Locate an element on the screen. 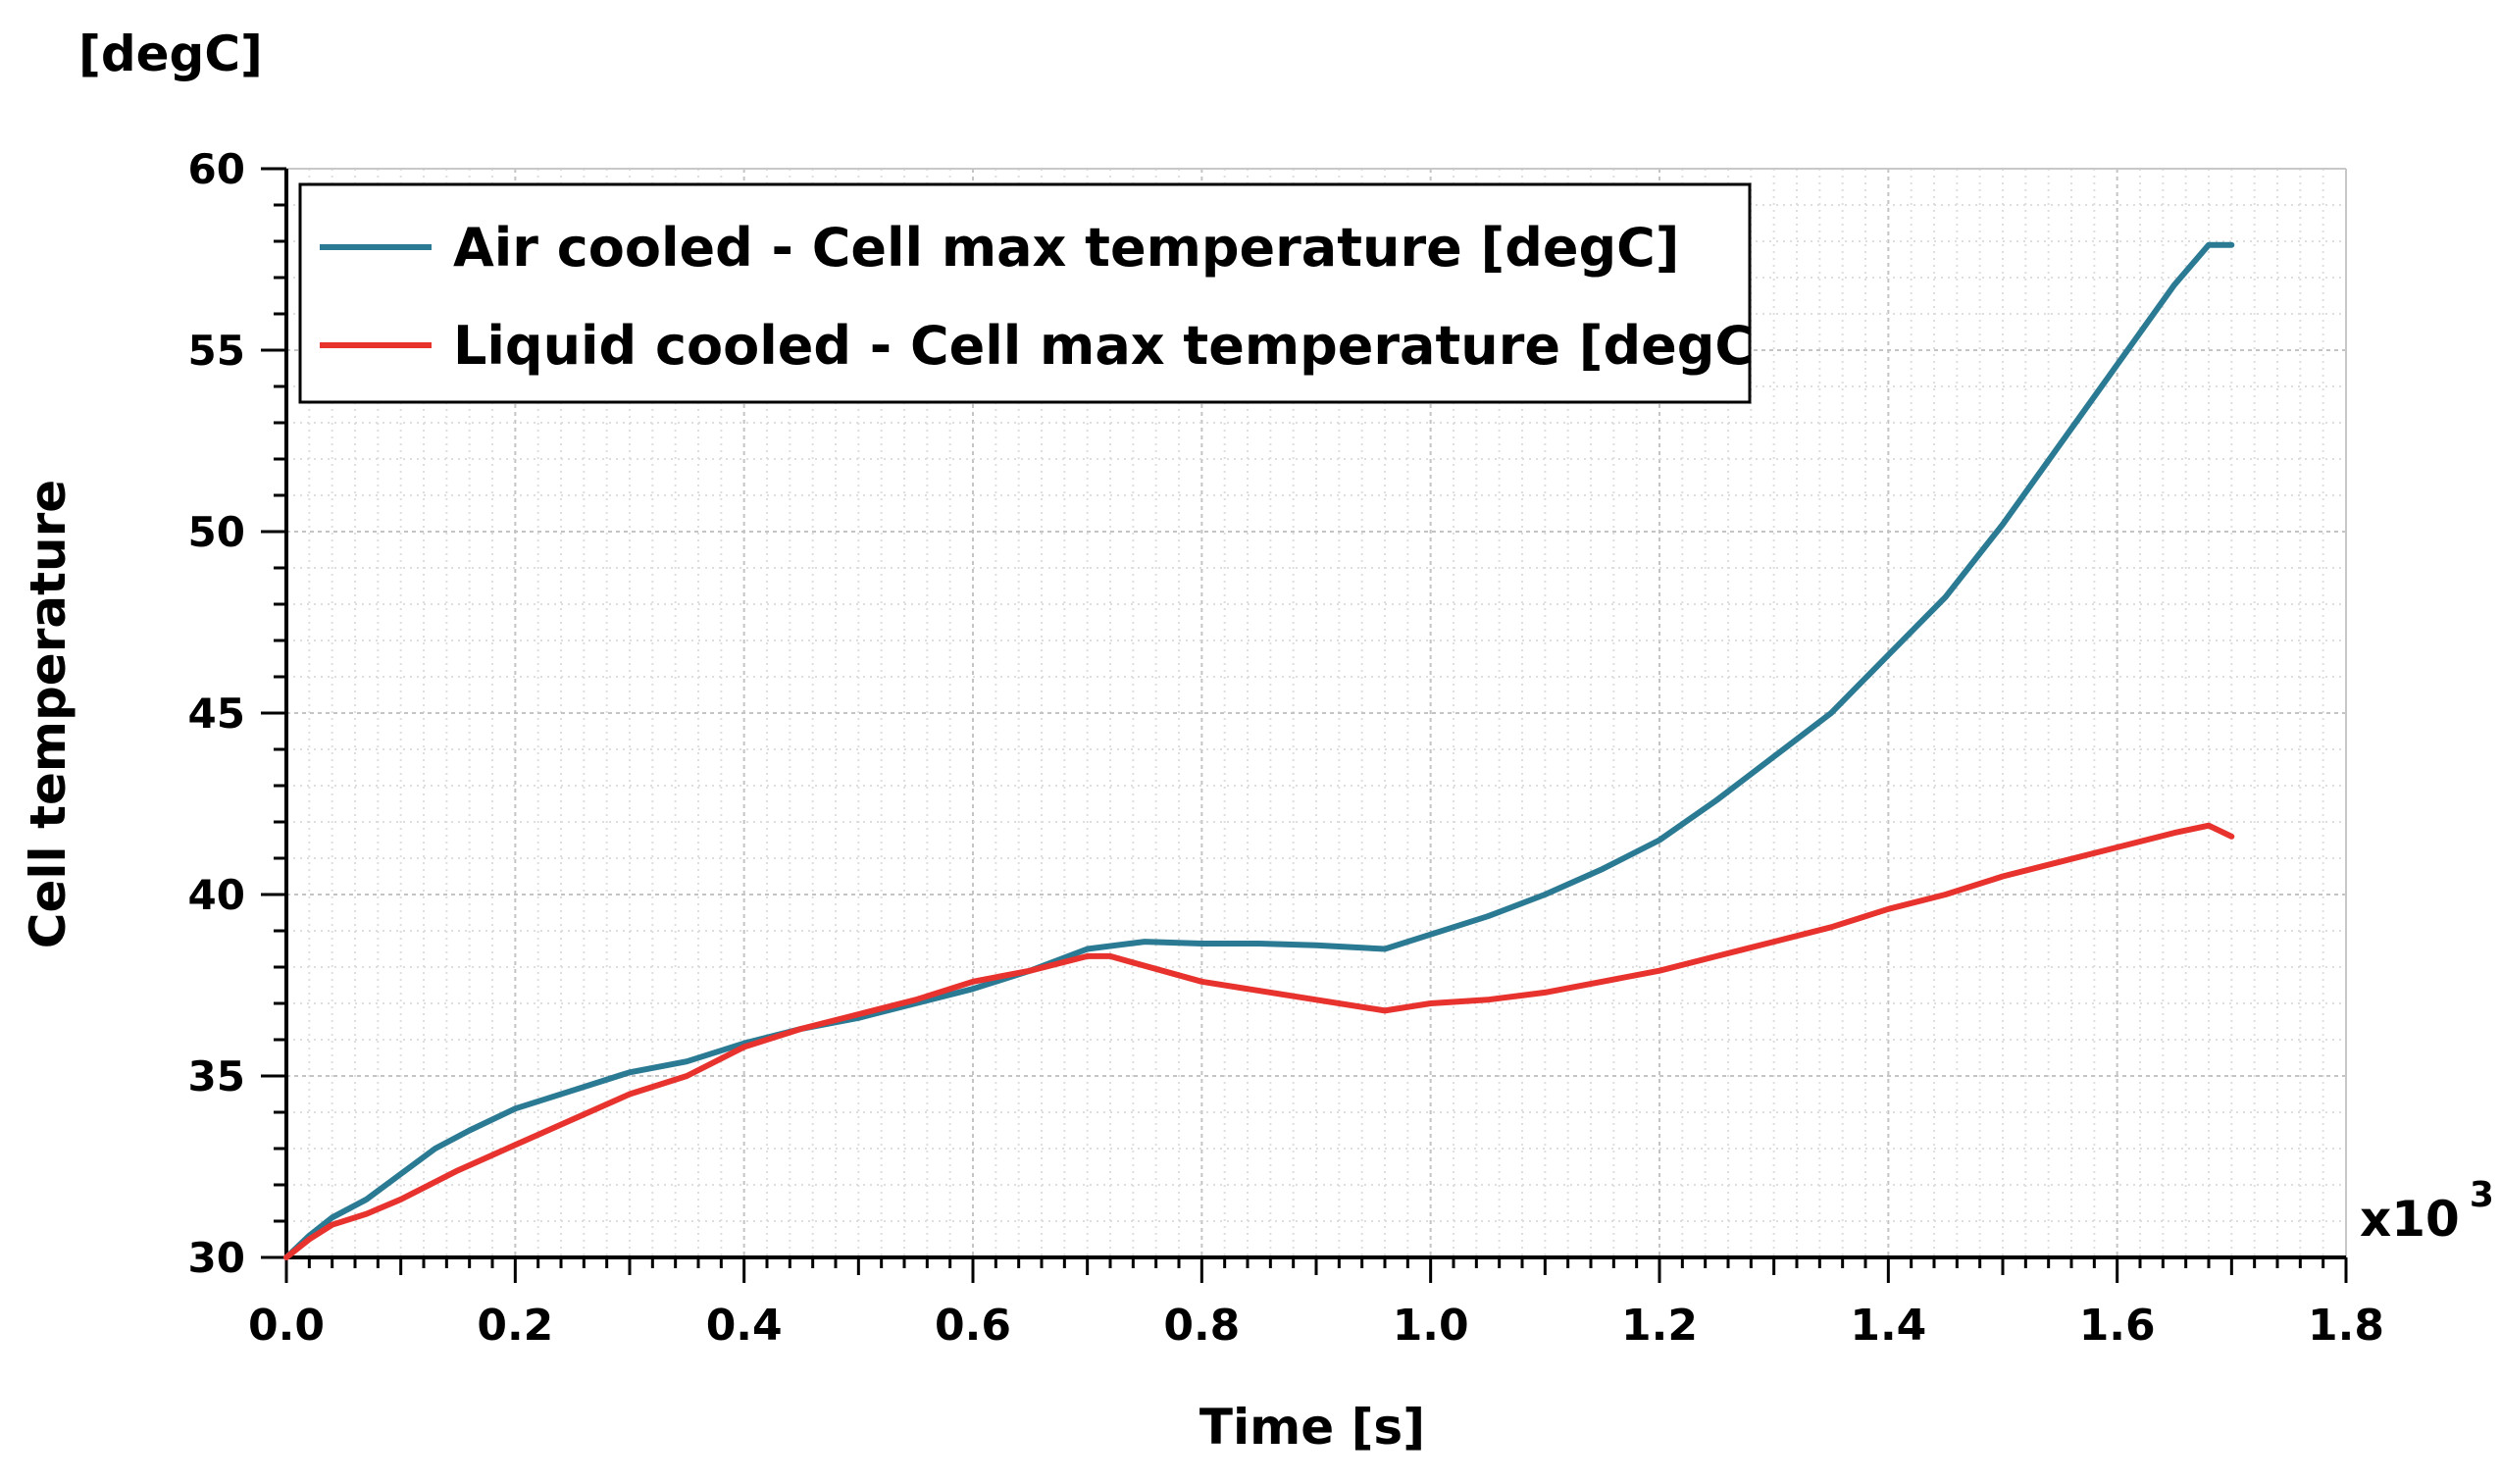  x-tick-label: 0.6 is located at coordinates (973, 1326).